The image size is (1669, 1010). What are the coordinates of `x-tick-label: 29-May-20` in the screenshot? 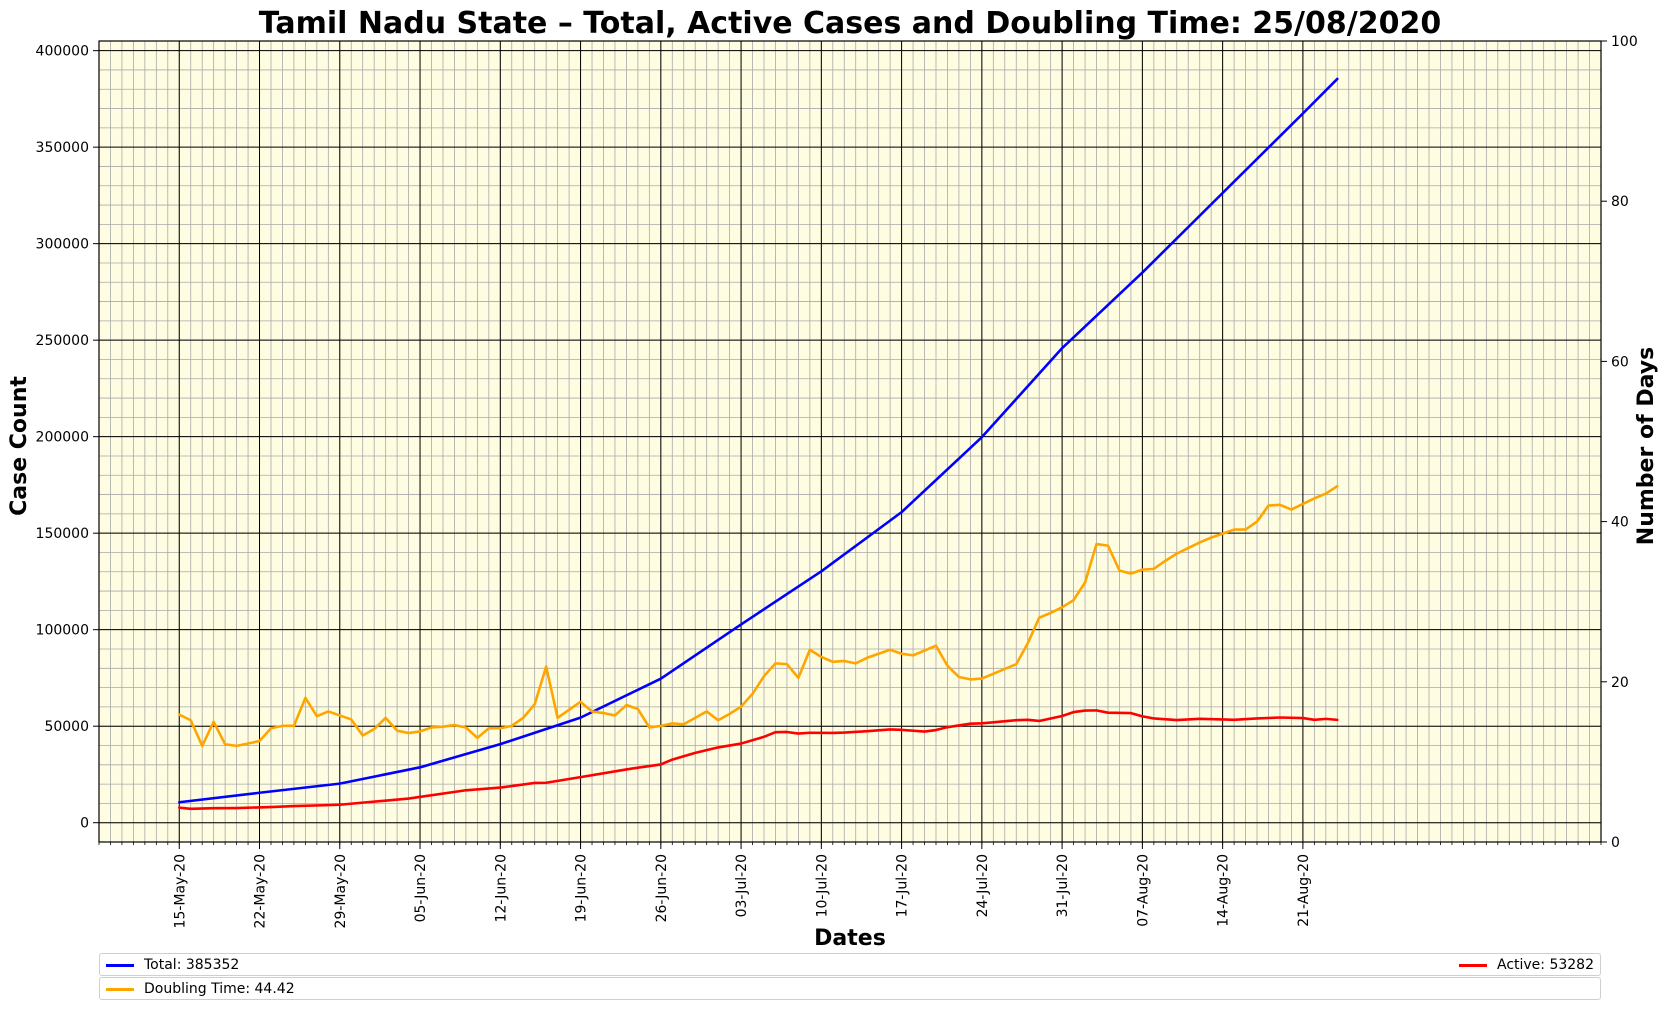 It's located at (341, 891).